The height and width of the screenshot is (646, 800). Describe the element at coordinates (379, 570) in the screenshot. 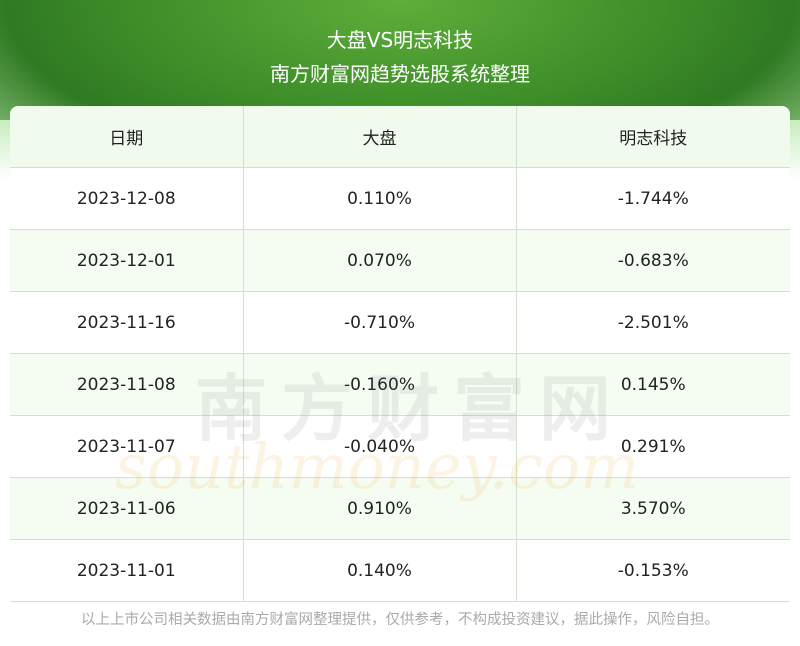

I see `table-cell: 0.140%` at that location.